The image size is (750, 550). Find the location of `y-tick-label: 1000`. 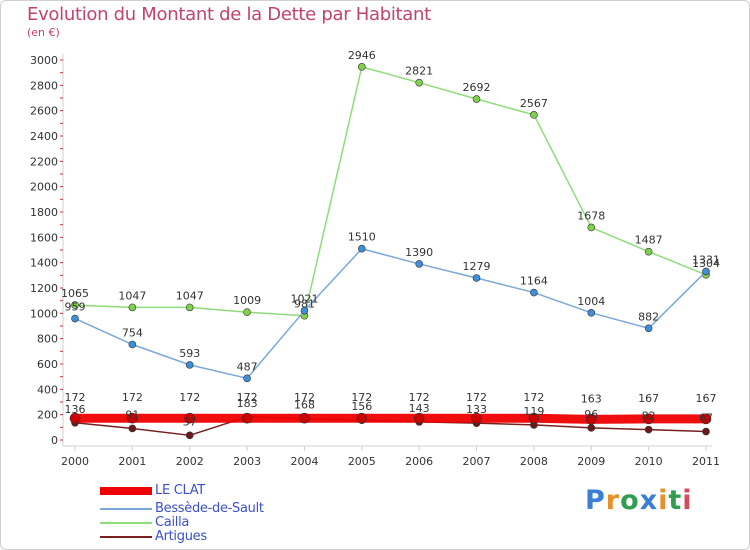

y-tick-label: 1000 is located at coordinates (44, 313).